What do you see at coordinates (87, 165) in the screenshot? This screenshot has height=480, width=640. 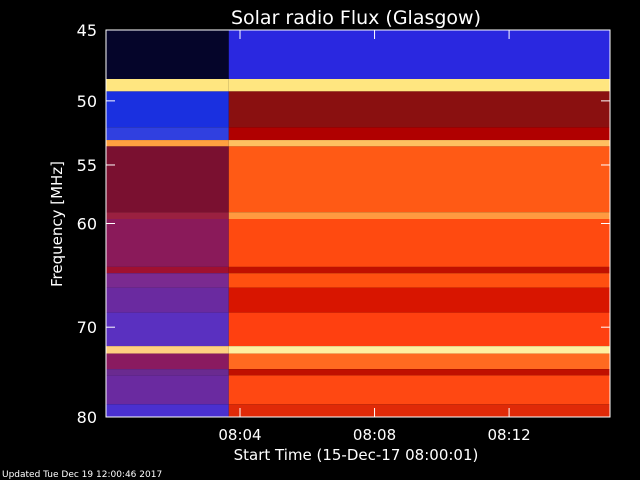 I see `y-tick-label-55: 55` at bounding box center [87, 165].